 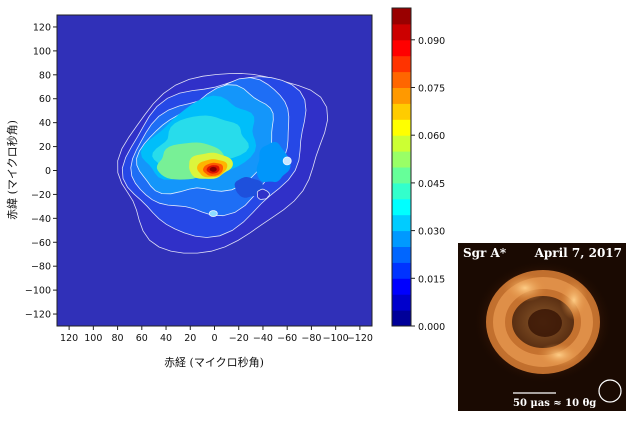 I want to click on colorbar-ticks: 0.000 0.015 0.030 0.045 0.060 0.075 0.090, so click(x=428, y=184).